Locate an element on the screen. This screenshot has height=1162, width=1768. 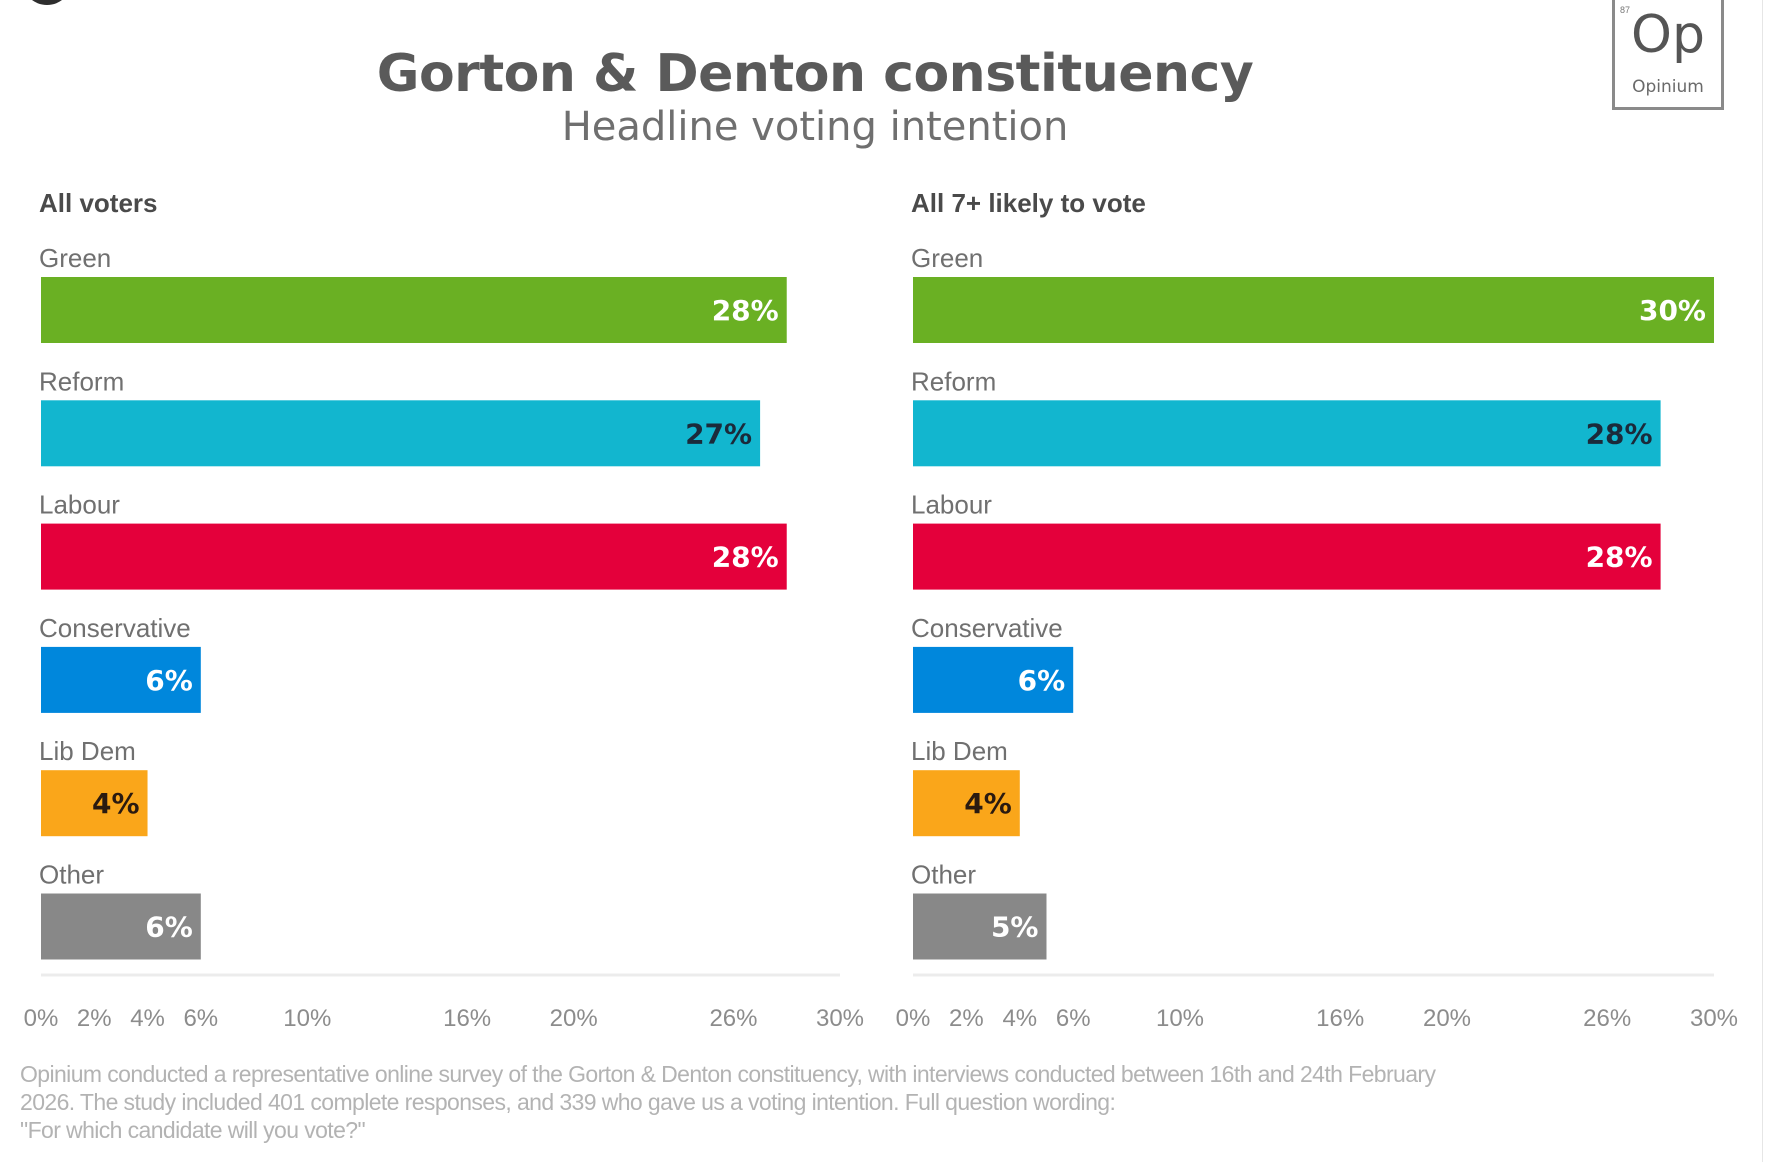
chart-subtitle: Headline voting intention is located at coordinates (815, 127).